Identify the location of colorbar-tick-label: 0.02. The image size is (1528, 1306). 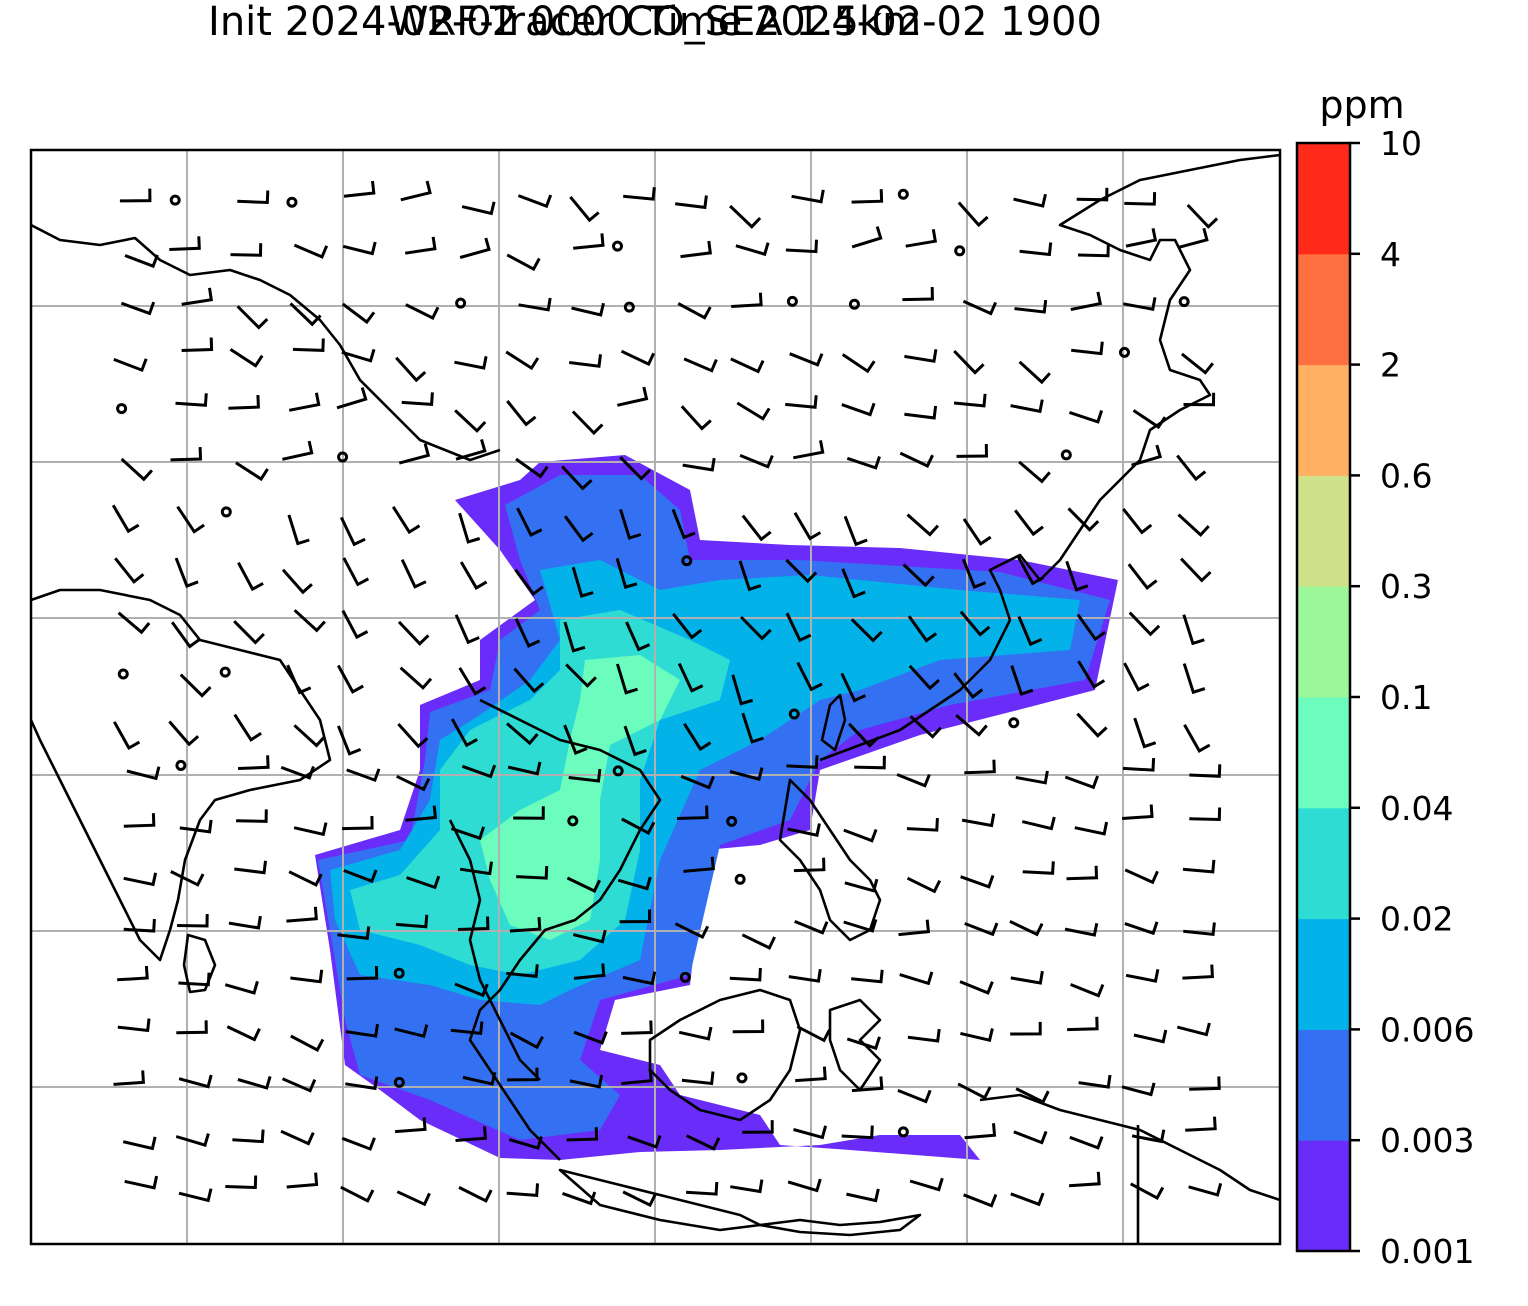
(1416, 919).